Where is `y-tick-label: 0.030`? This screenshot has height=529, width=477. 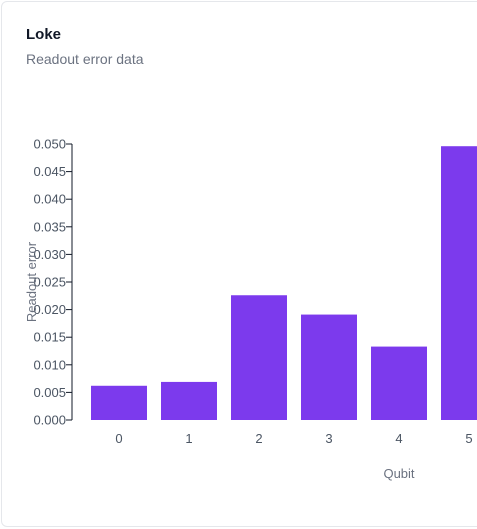 y-tick-label: 0.030 is located at coordinates (49, 254).